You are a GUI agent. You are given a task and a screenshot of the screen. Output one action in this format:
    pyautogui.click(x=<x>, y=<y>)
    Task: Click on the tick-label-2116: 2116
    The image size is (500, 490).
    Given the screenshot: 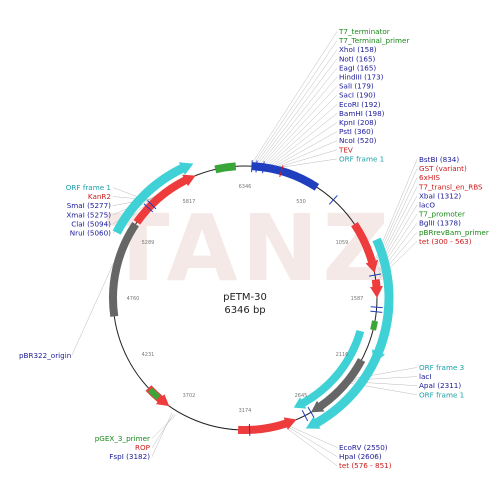 What is the action you would take?
    pyautogui.click(x=342, y=355)
    